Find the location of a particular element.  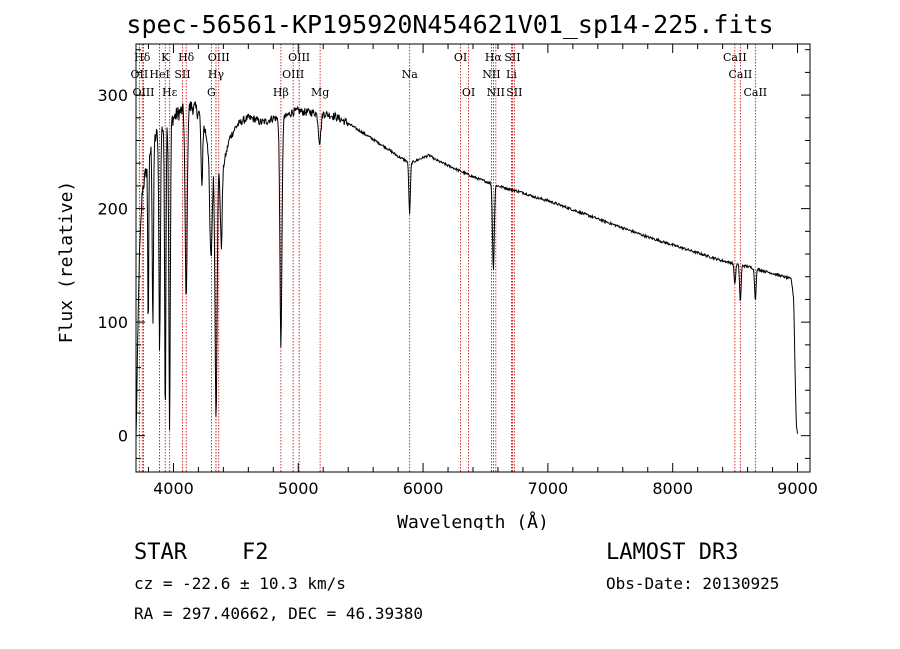

line-marker-label: Hγ is located at coordinates (216, 74).